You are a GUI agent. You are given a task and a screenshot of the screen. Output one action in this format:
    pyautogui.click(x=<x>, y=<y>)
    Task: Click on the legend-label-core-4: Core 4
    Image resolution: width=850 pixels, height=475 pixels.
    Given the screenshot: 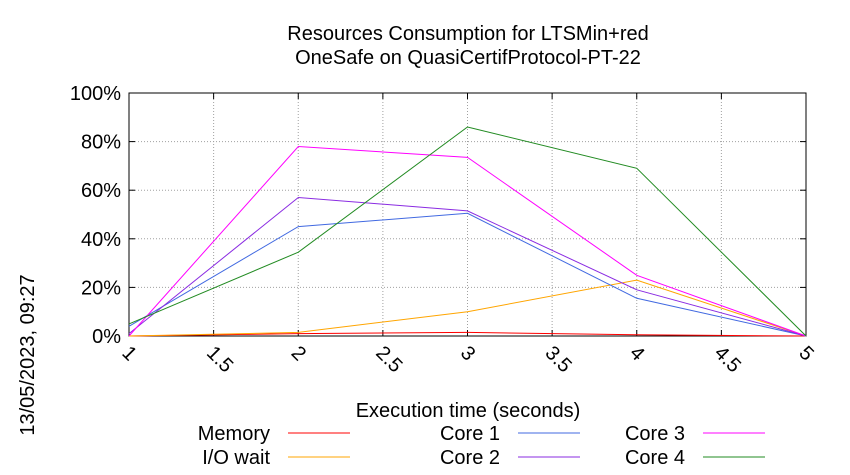 What is the action you would take?
    pyautogui.click(x=655, y=458)
    